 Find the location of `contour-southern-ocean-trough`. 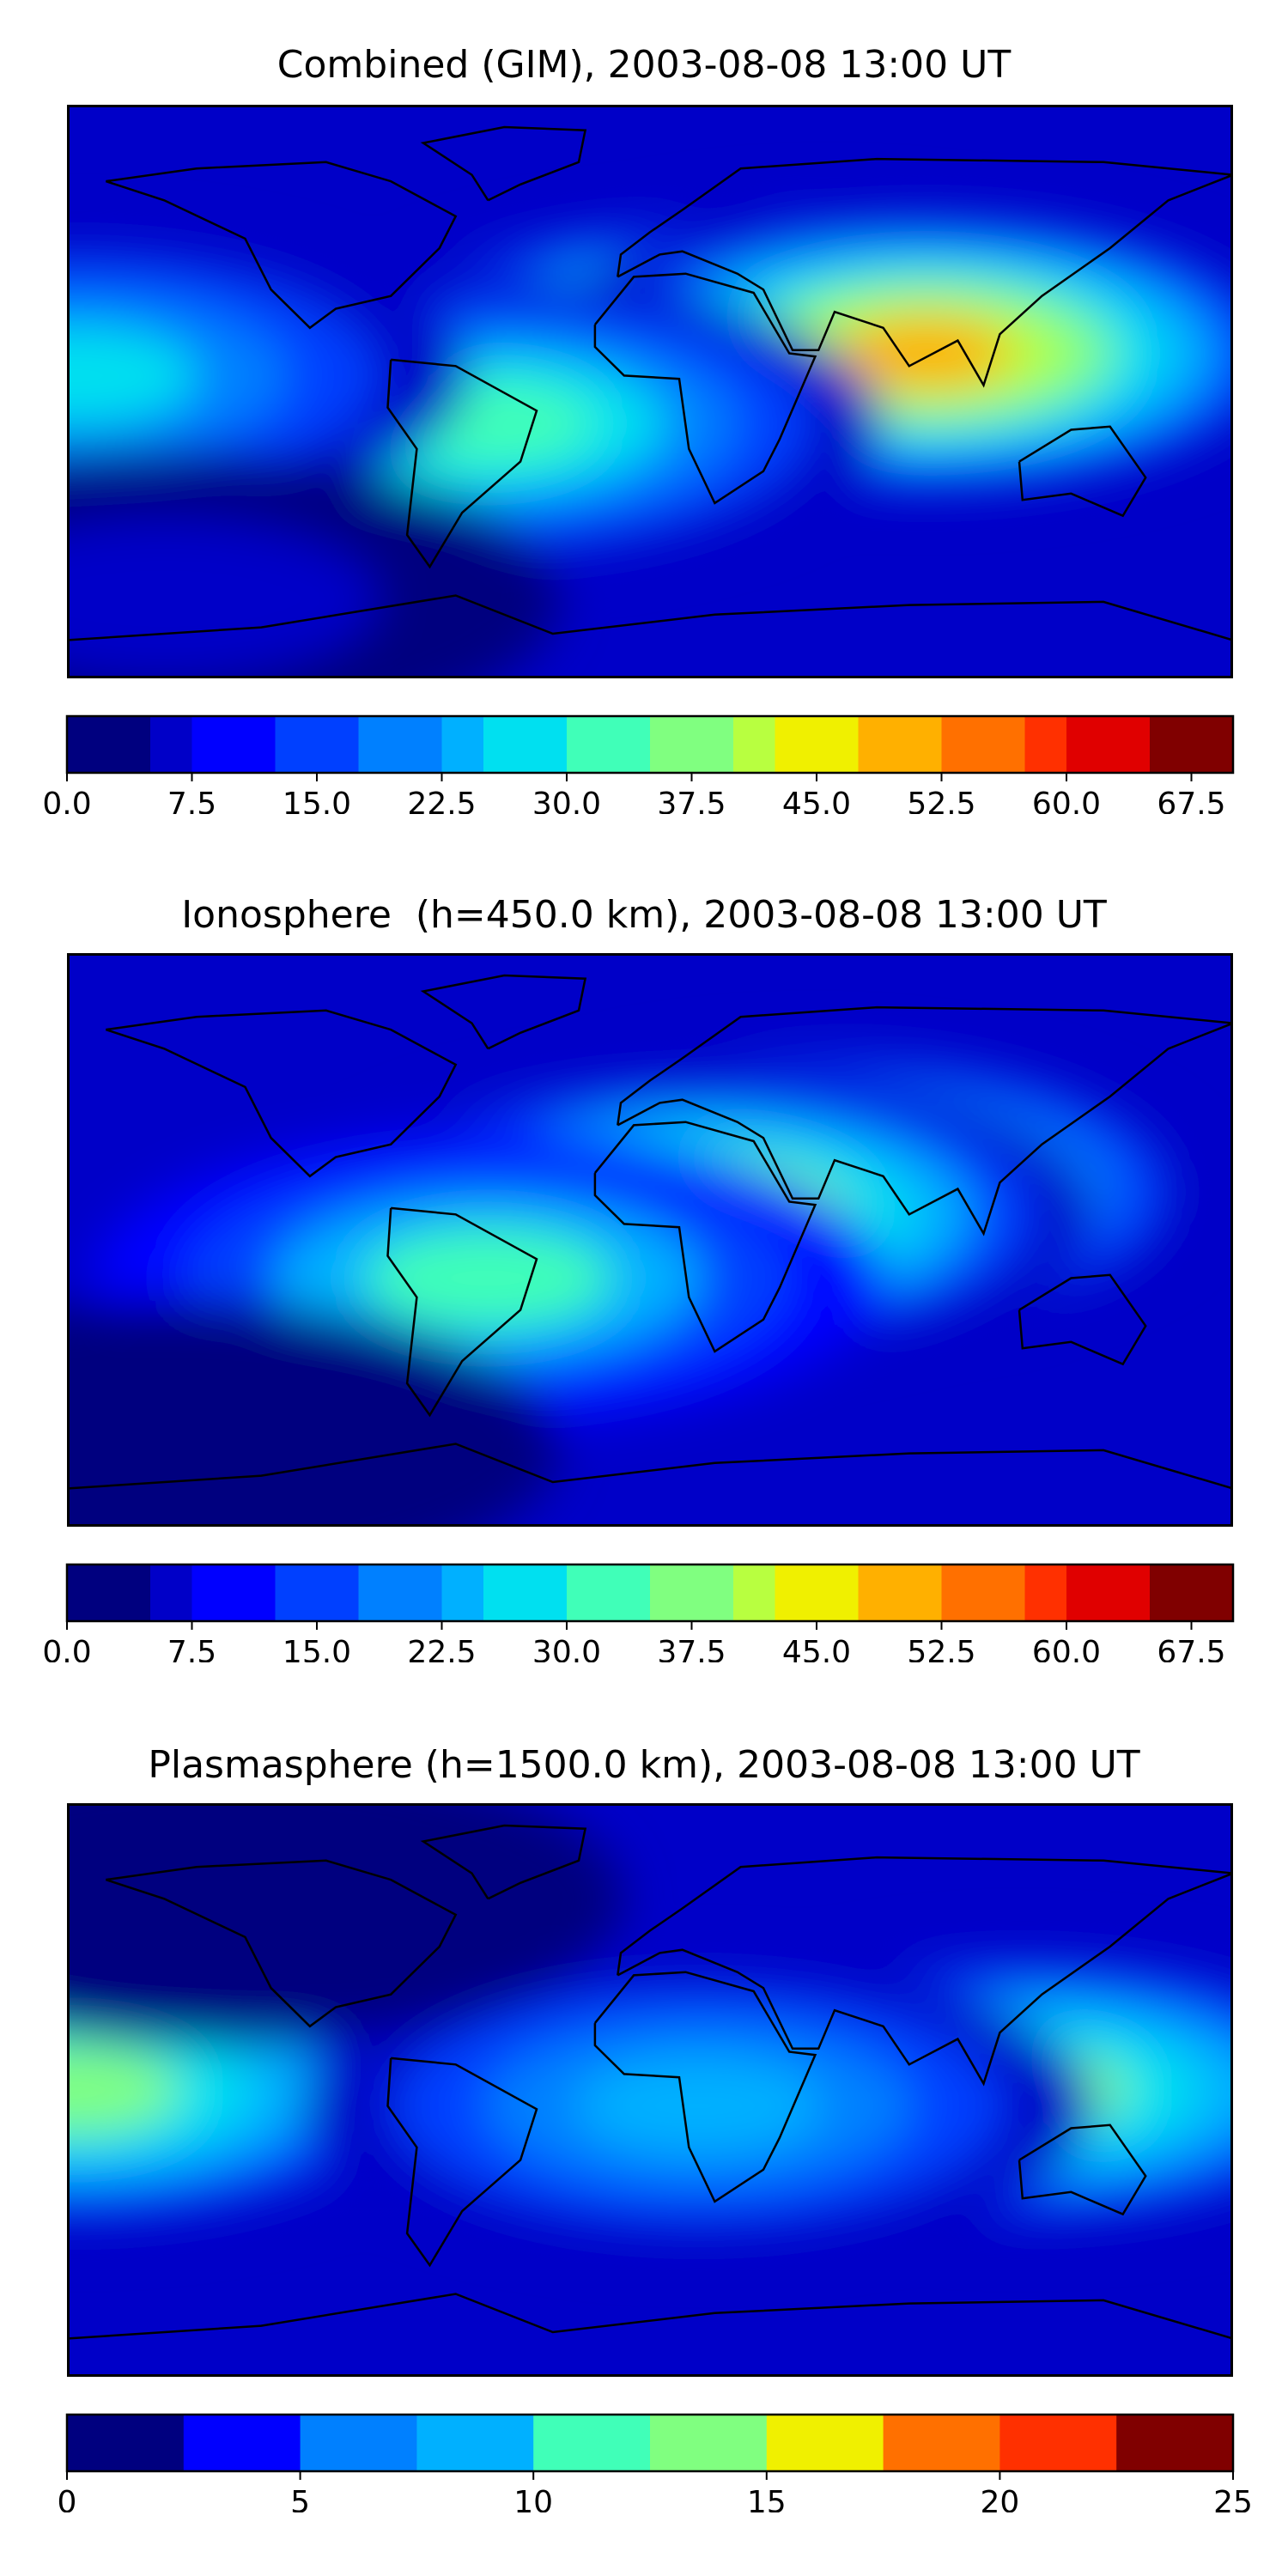

contour-southern-ocean-trough is located at coordinates (223, 1446).